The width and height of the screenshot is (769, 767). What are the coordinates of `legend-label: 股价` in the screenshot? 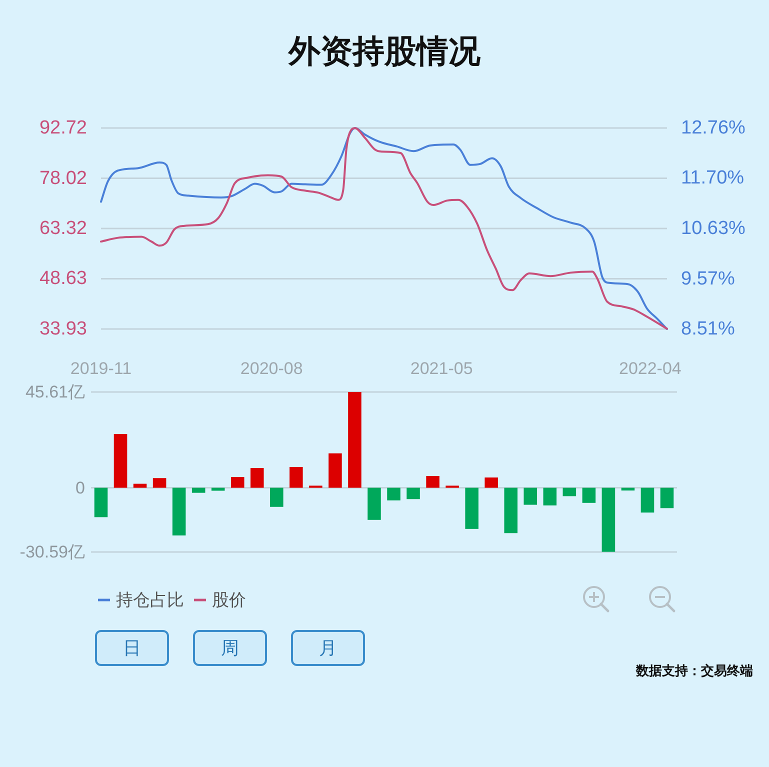 It's located at (229, 600).